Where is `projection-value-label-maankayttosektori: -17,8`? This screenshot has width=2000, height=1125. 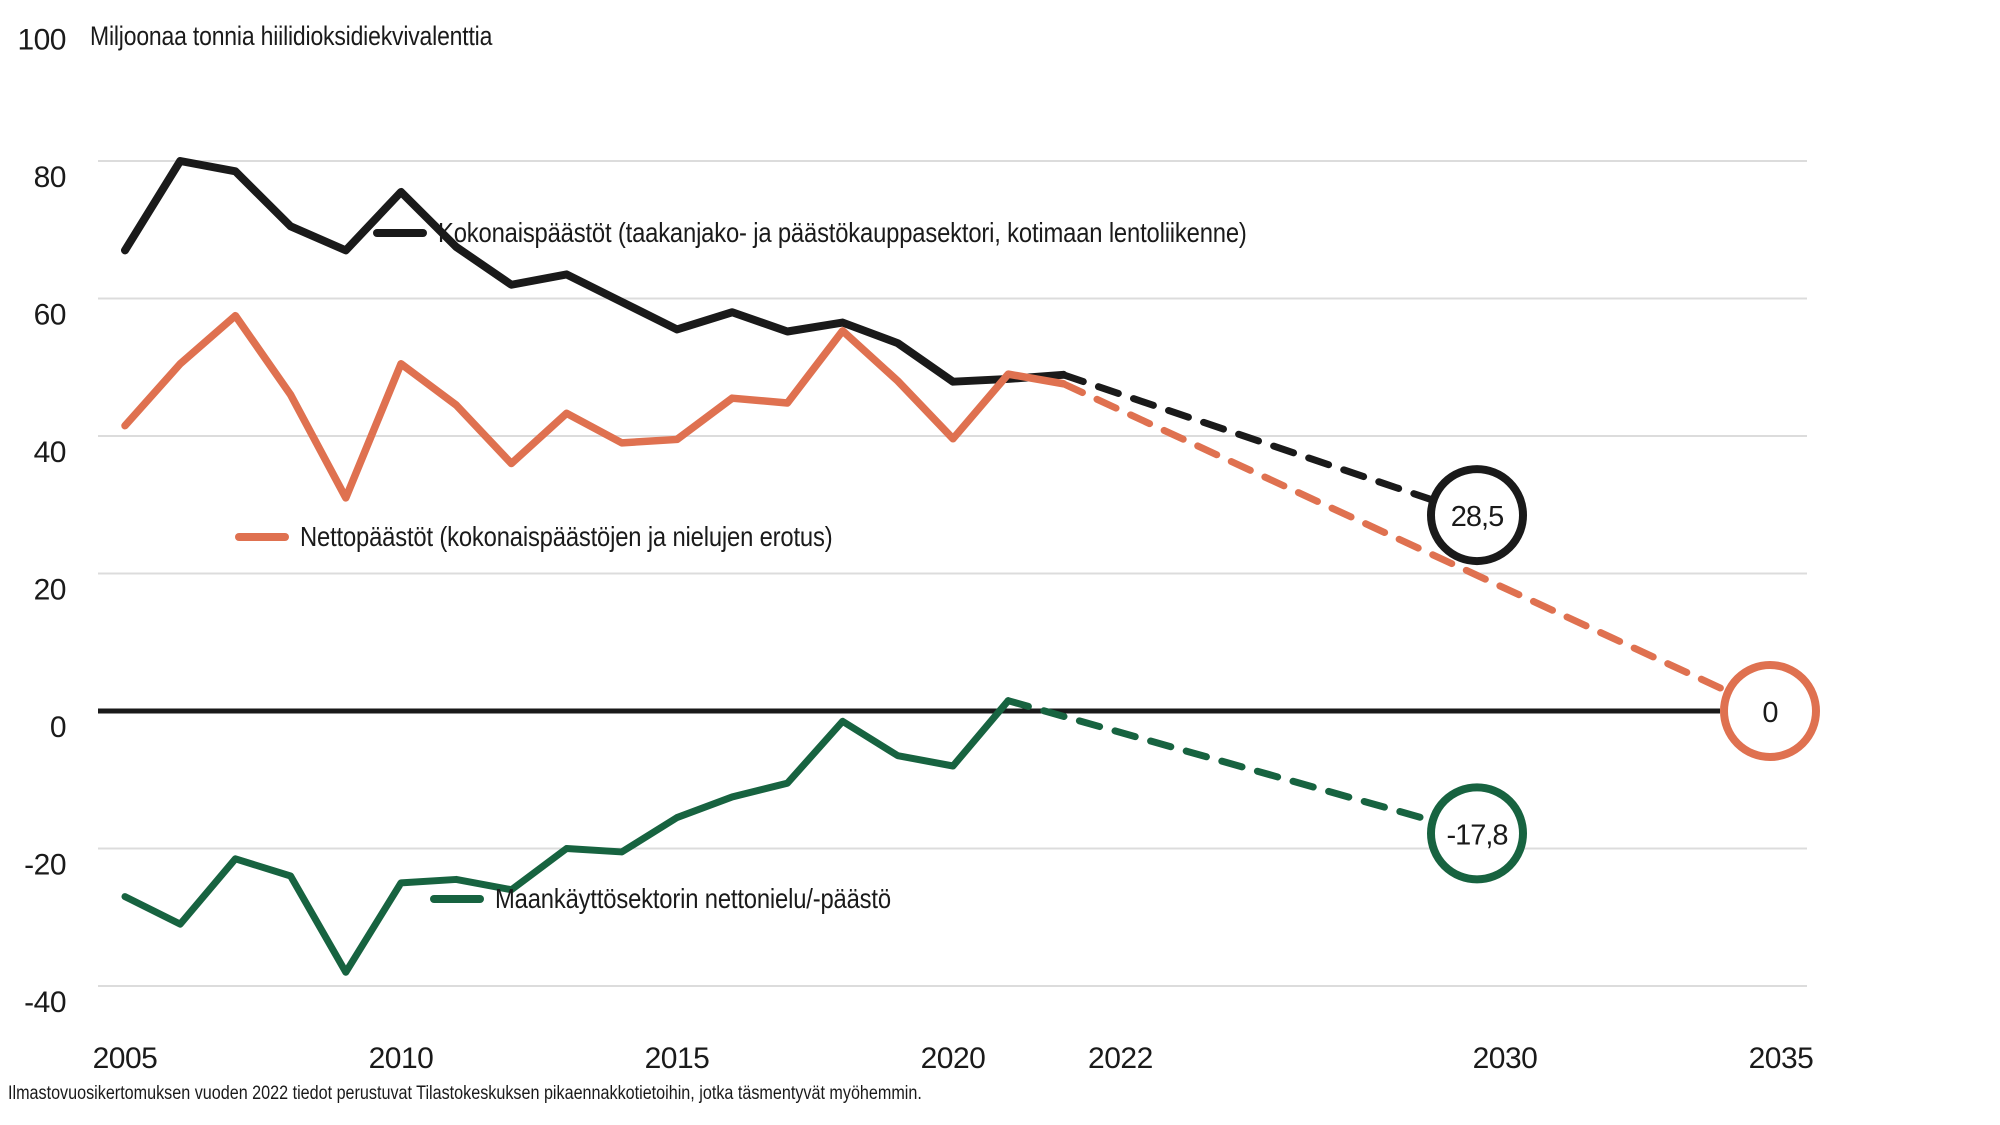 projection-value-label-maankayttosektori: -17,8 is located at coordinates (1476, 835).